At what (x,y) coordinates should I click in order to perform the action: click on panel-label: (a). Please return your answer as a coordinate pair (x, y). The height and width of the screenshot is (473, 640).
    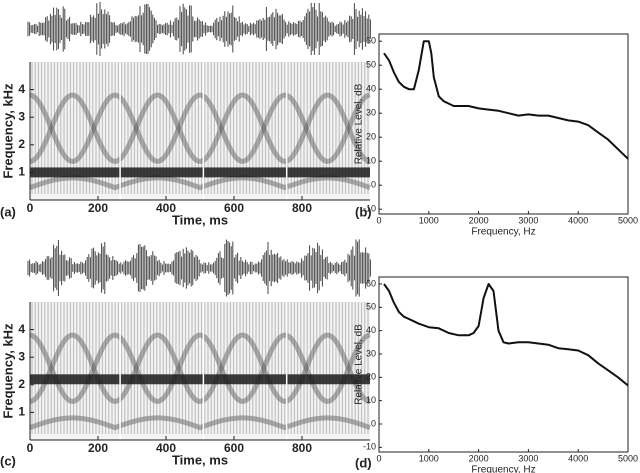
    Looking at the image, I should click on (8, 211).